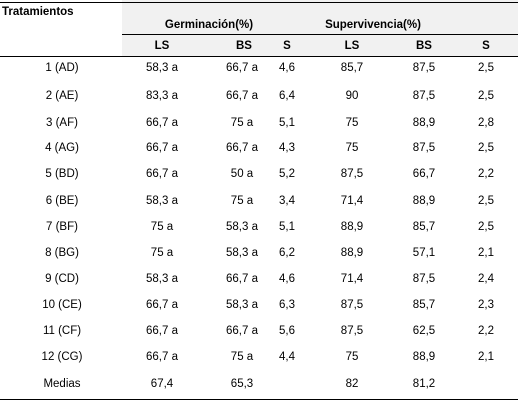  Describe the element at coordinates (62, 227) in the screenshot. I see `row-label: 7 (BF)` at that location.